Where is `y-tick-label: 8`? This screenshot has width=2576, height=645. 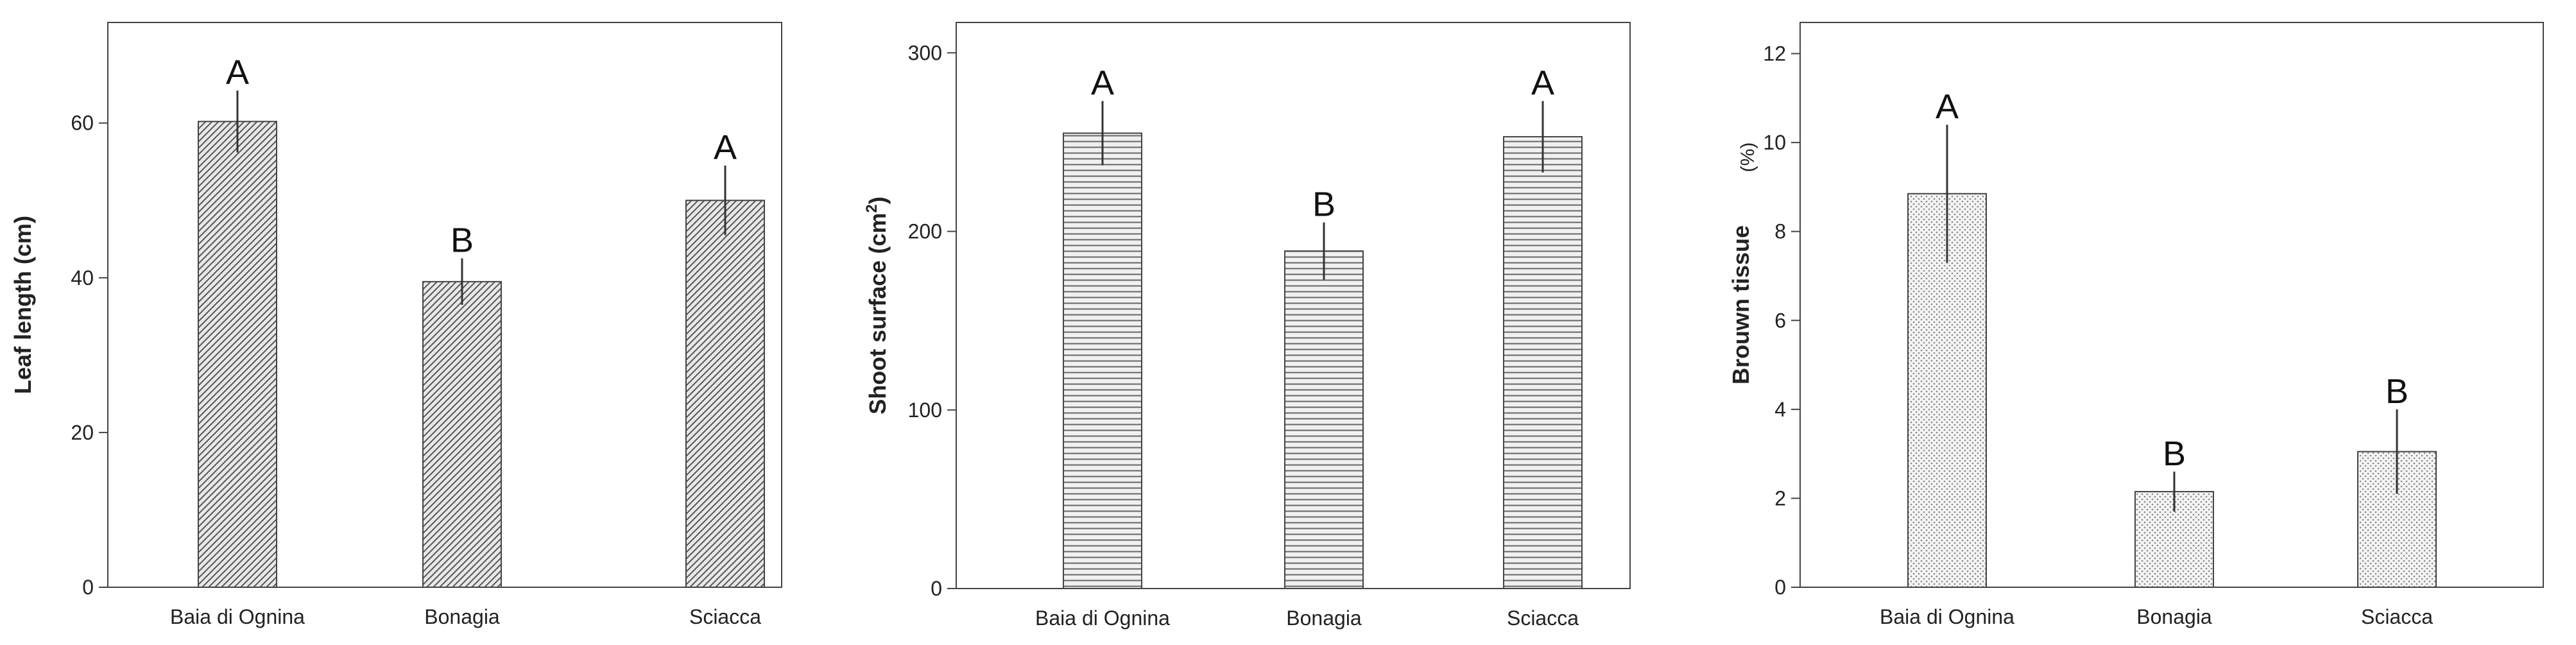
y-tick-label: 8 is located at coordinates (1780, 231).